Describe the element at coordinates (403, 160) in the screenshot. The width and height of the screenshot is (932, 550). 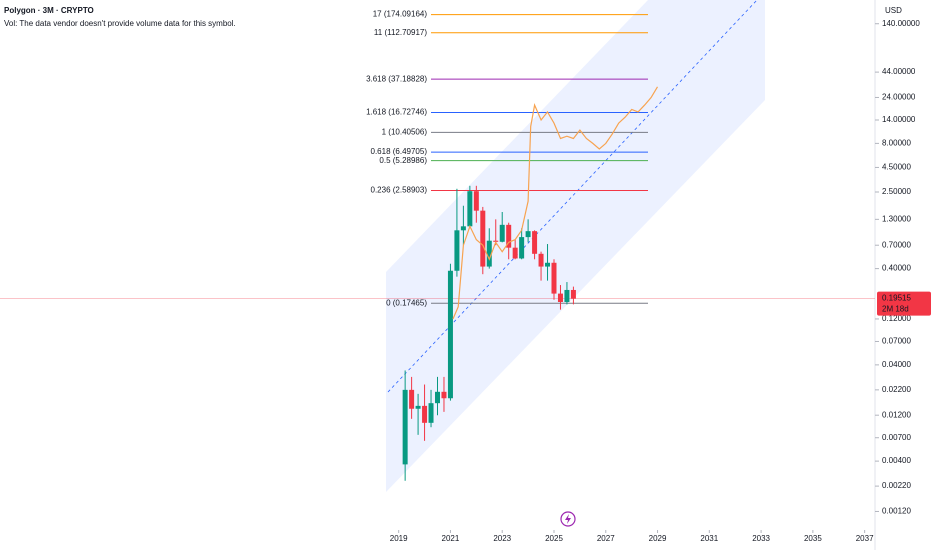
I see `fib-label: 0.5 (5.28986)` at that location.